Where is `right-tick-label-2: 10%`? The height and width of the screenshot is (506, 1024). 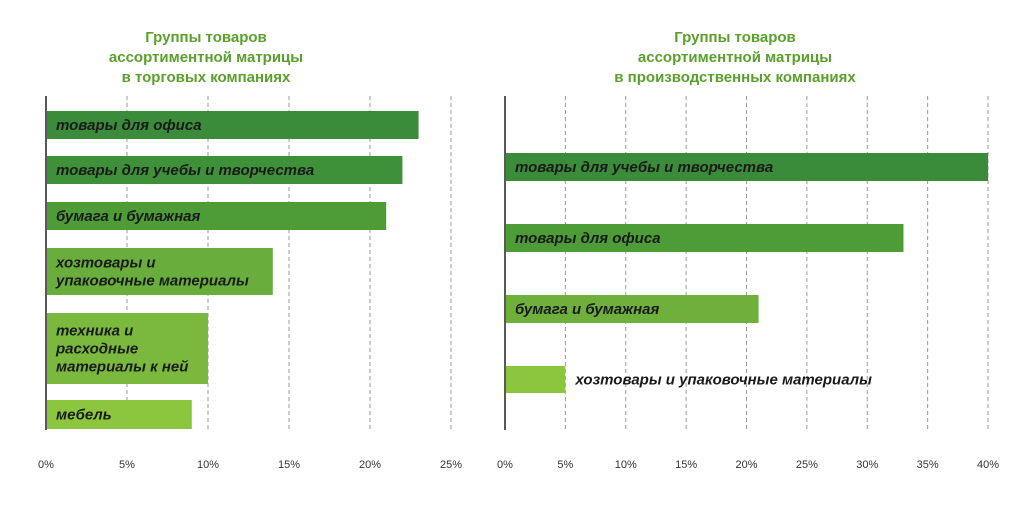 right-tick-label-2: 10% is located at coordinates (626, 465).